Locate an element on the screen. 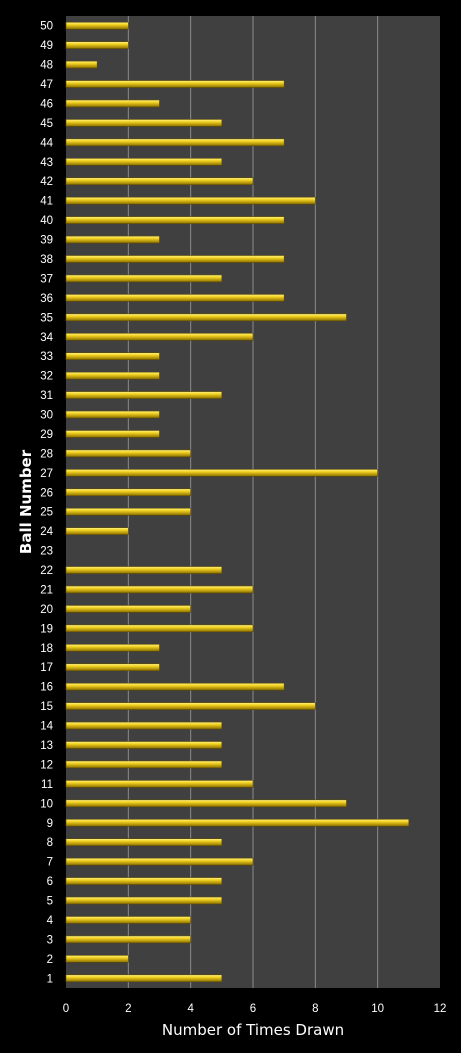 This screenshot has width=461, height=1053. x-tick-label-6: 6 is located at coordinates (253, 1009).